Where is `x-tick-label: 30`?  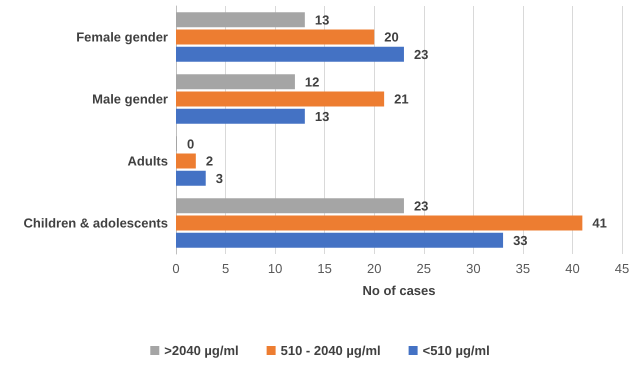 x-tick-label: 30 is located at coordinates (473, 268).